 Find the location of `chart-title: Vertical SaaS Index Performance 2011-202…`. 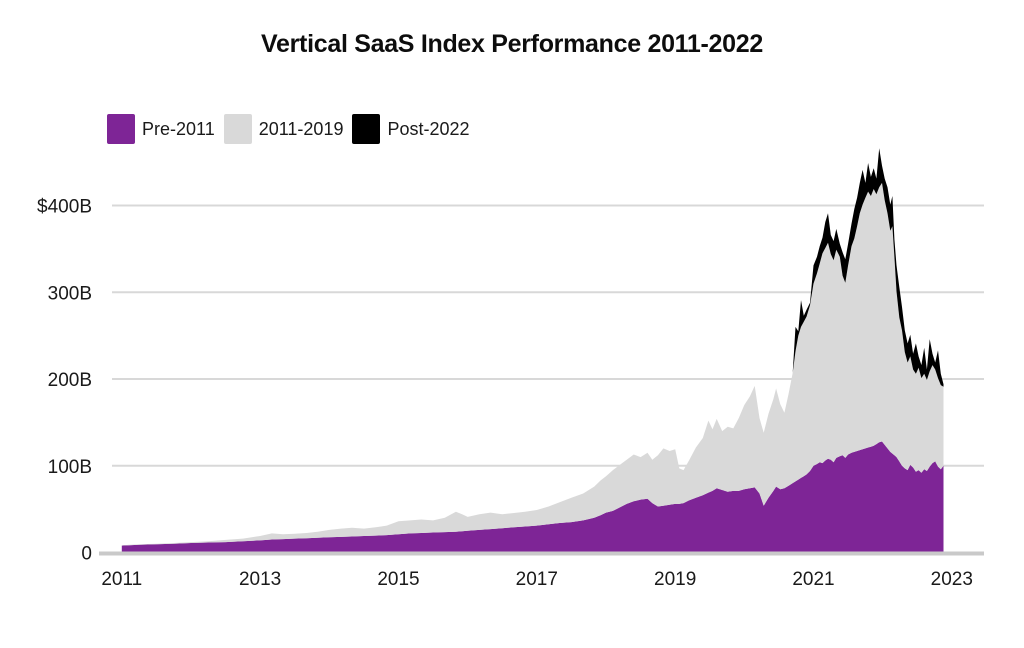

chart-title: Vertical SaaS Index Performance 2011-202… is located at coordinates (512, 44).